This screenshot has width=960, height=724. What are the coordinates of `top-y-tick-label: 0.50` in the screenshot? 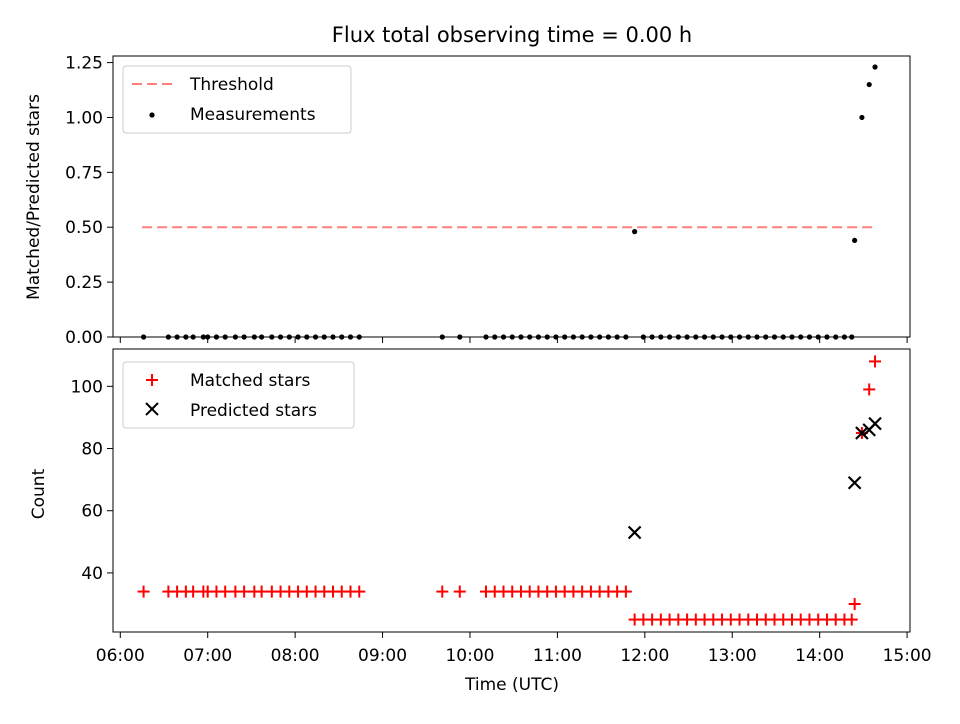 It's located at (84, 228).